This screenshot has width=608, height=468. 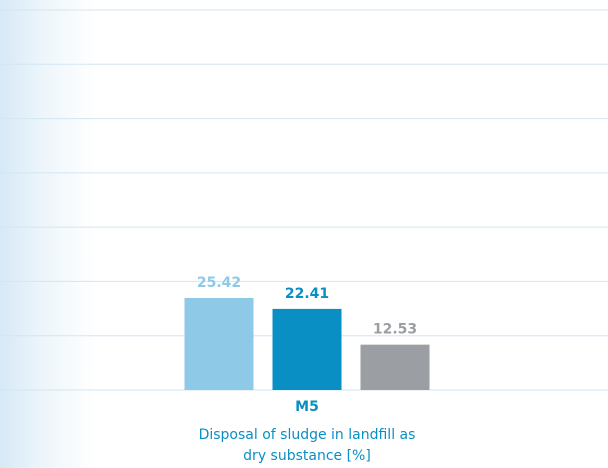 I want to click on data-label: 22.41, so click(x=307, y=294).